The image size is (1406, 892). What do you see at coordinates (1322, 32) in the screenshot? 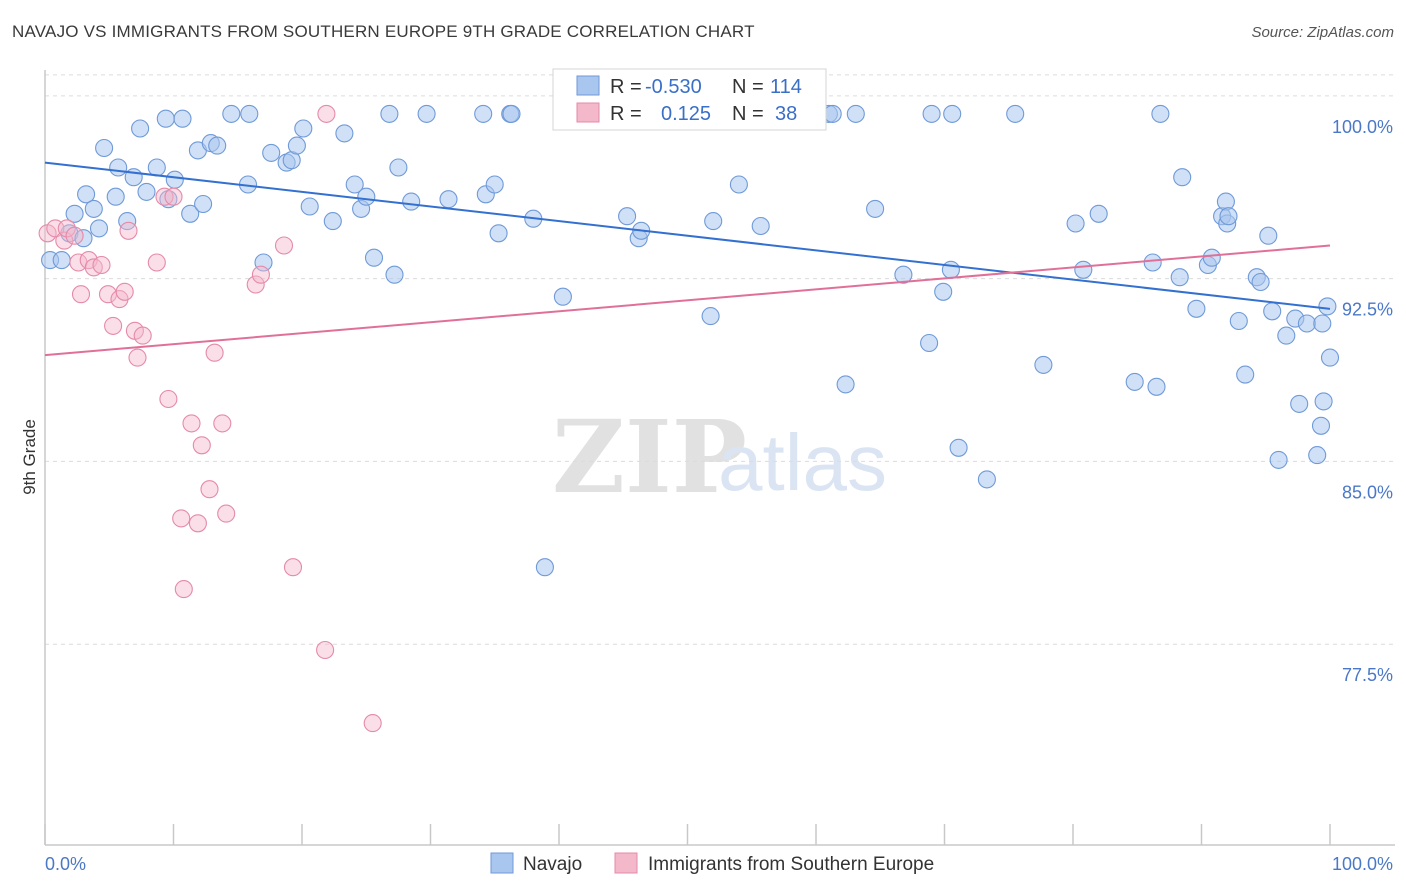
I see `chart-source: Source: ZipAtlas.com` at bounding box center [1322, 32].